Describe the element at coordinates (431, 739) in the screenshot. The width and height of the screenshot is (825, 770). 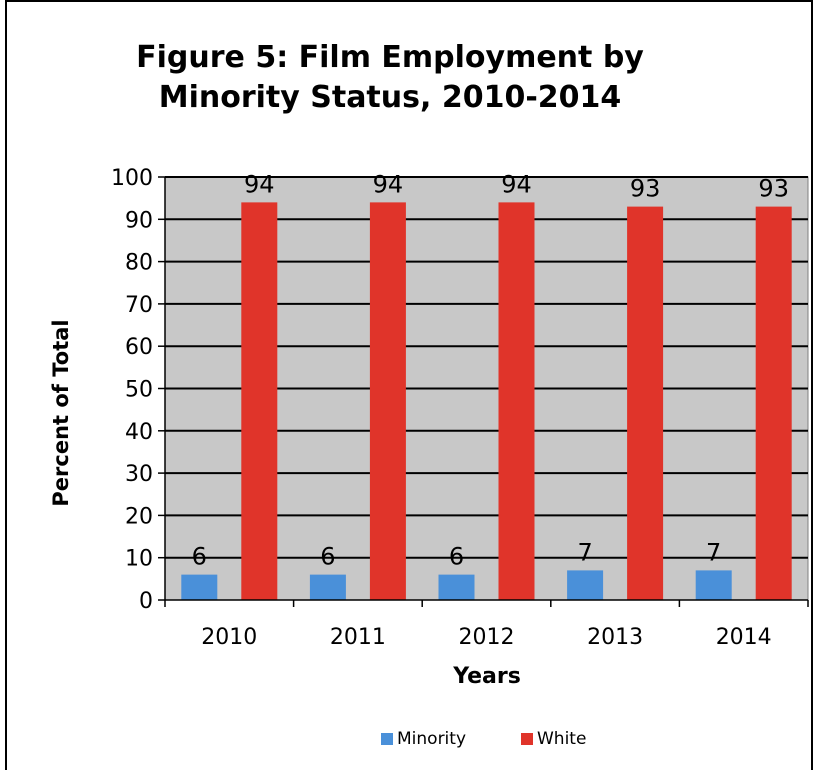
I see `legend-label-minority: Minority` at that location.